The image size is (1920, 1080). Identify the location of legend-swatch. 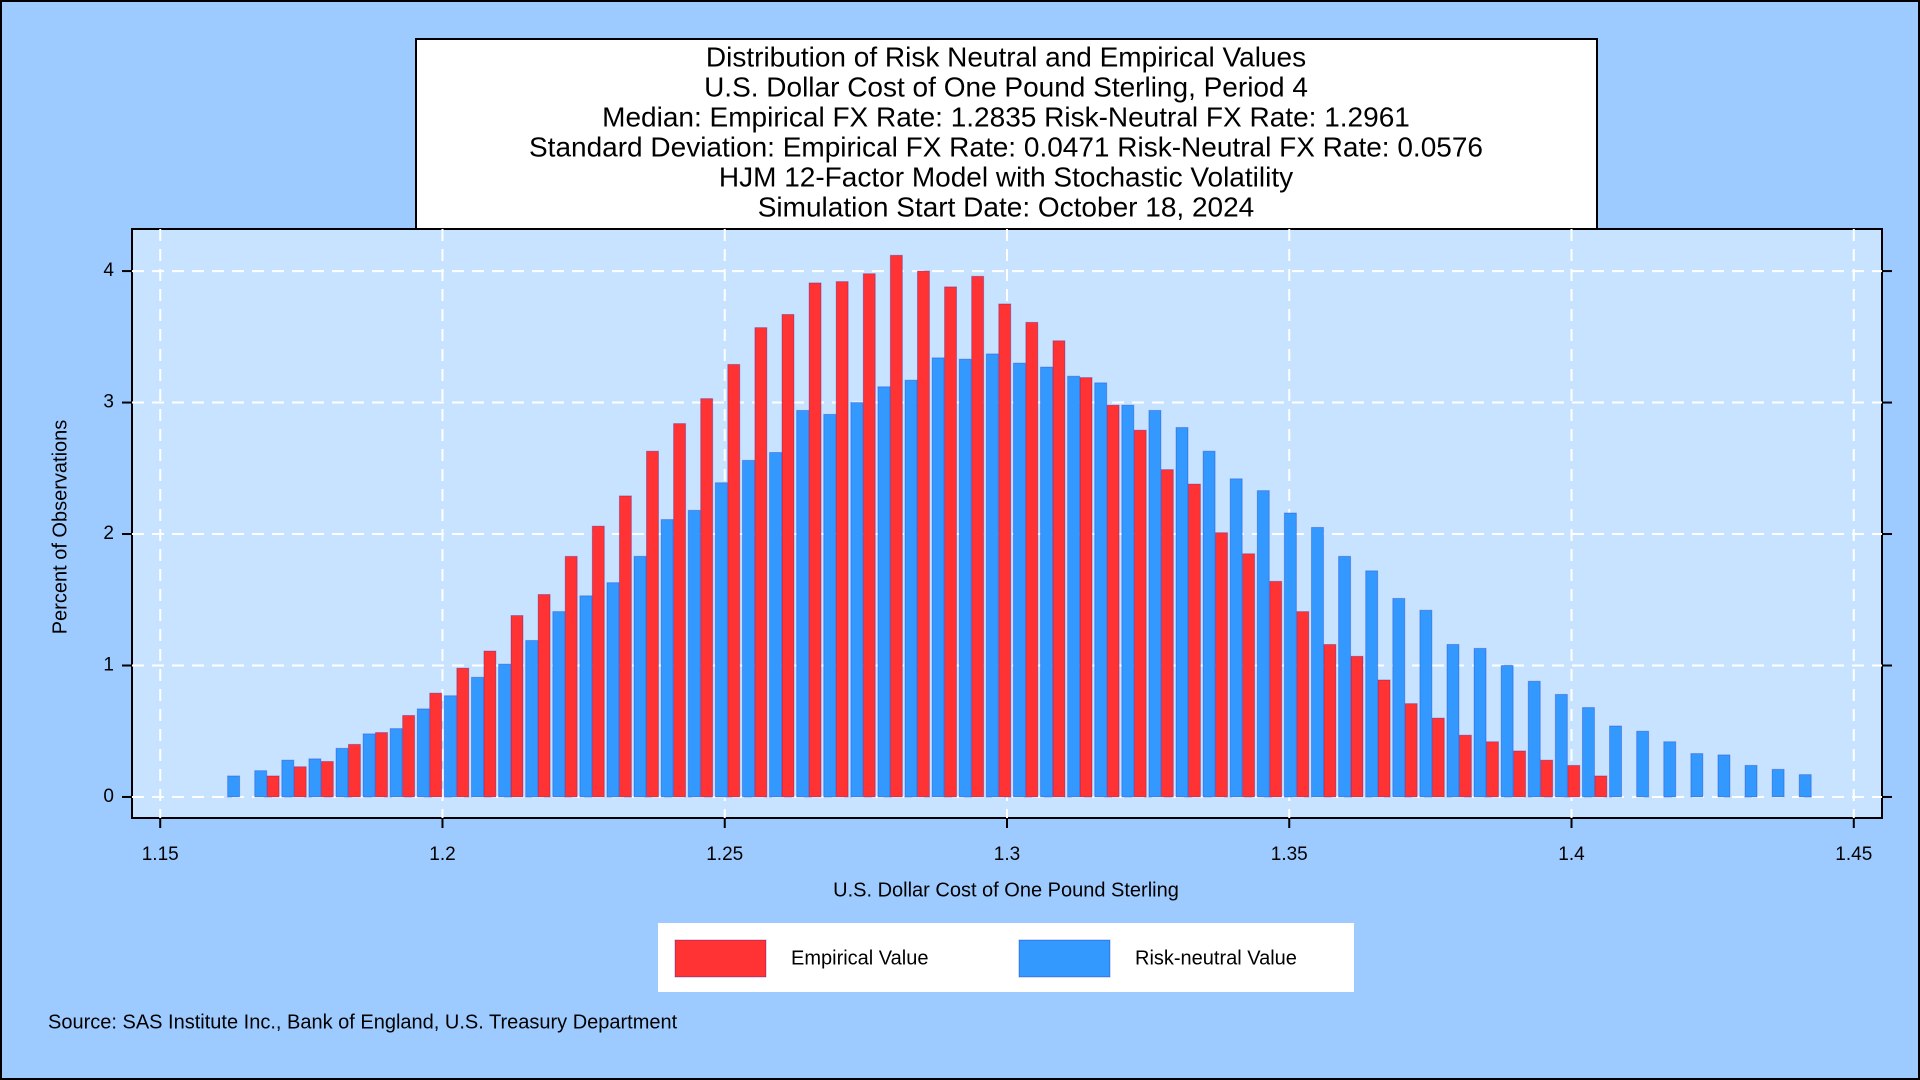
(720, 958).